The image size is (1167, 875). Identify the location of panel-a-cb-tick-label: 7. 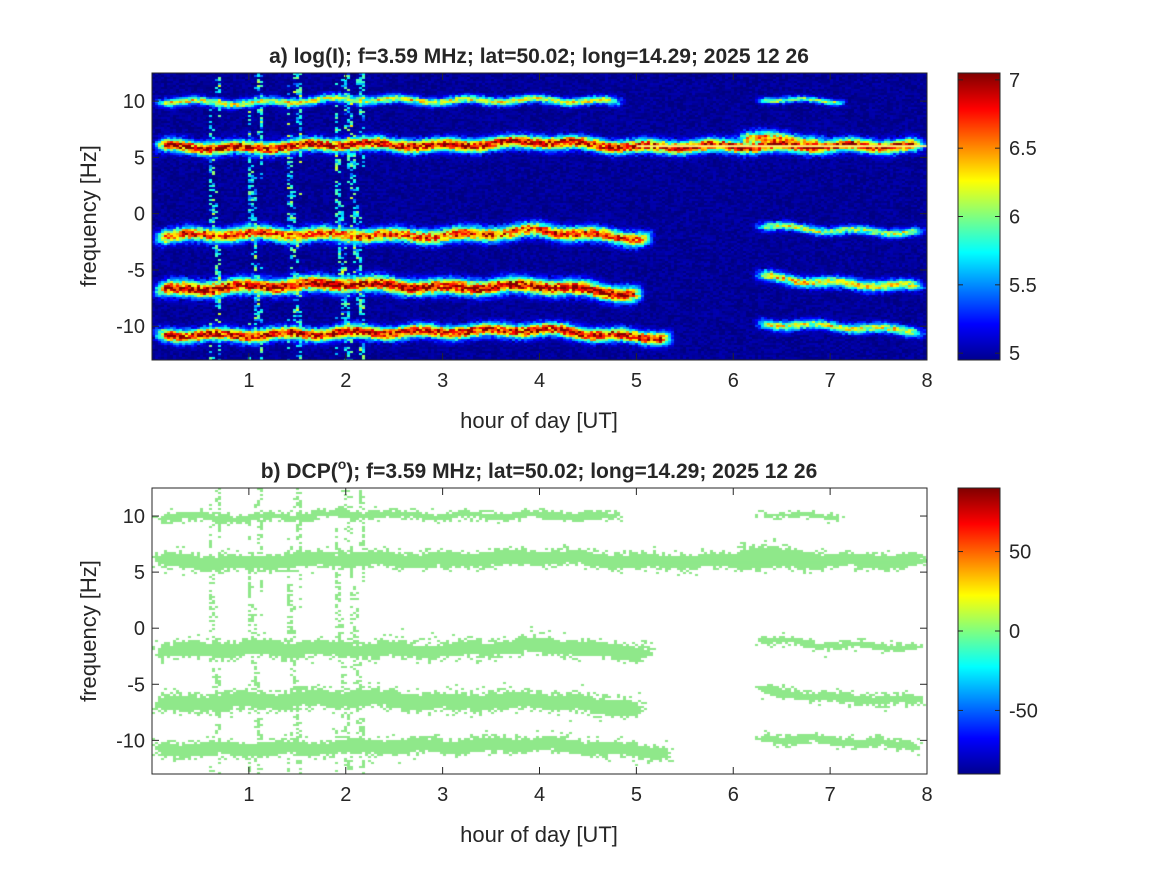
(1014, 81).